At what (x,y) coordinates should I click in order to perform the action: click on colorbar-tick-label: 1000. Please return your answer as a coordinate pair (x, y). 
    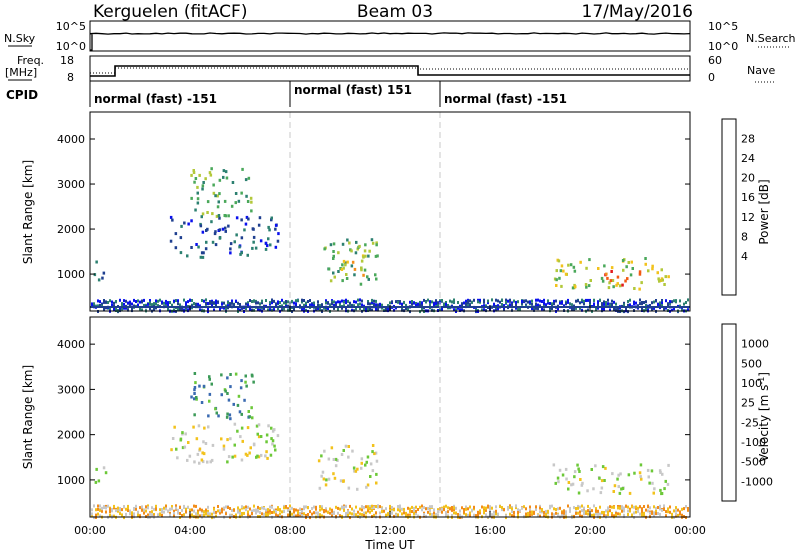
    Looking at the image, I should click on (755, 344).